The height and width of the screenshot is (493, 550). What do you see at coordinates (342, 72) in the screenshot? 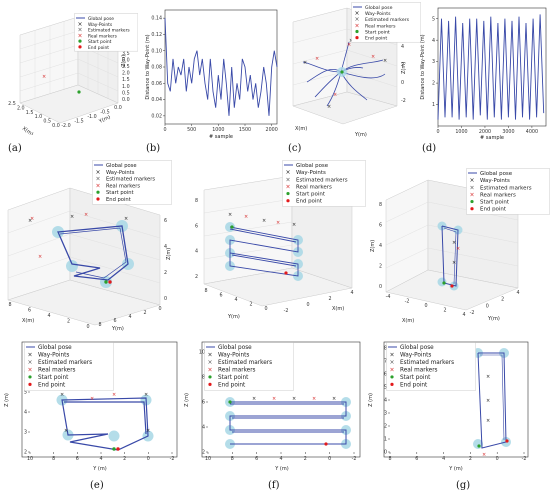
I see `start-point-marker` at bounding box center [342, 72].